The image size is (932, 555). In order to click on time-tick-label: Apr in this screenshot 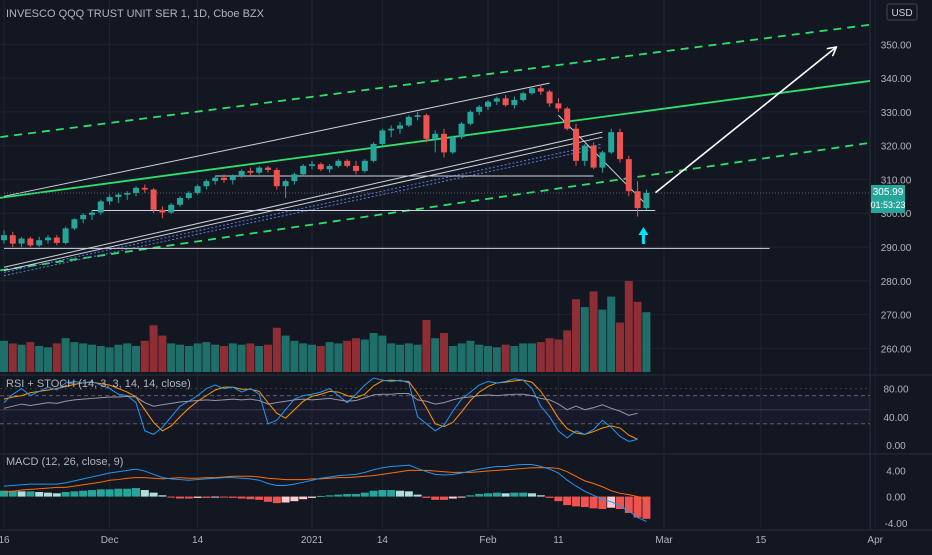, I will do `click(875, 540)`.